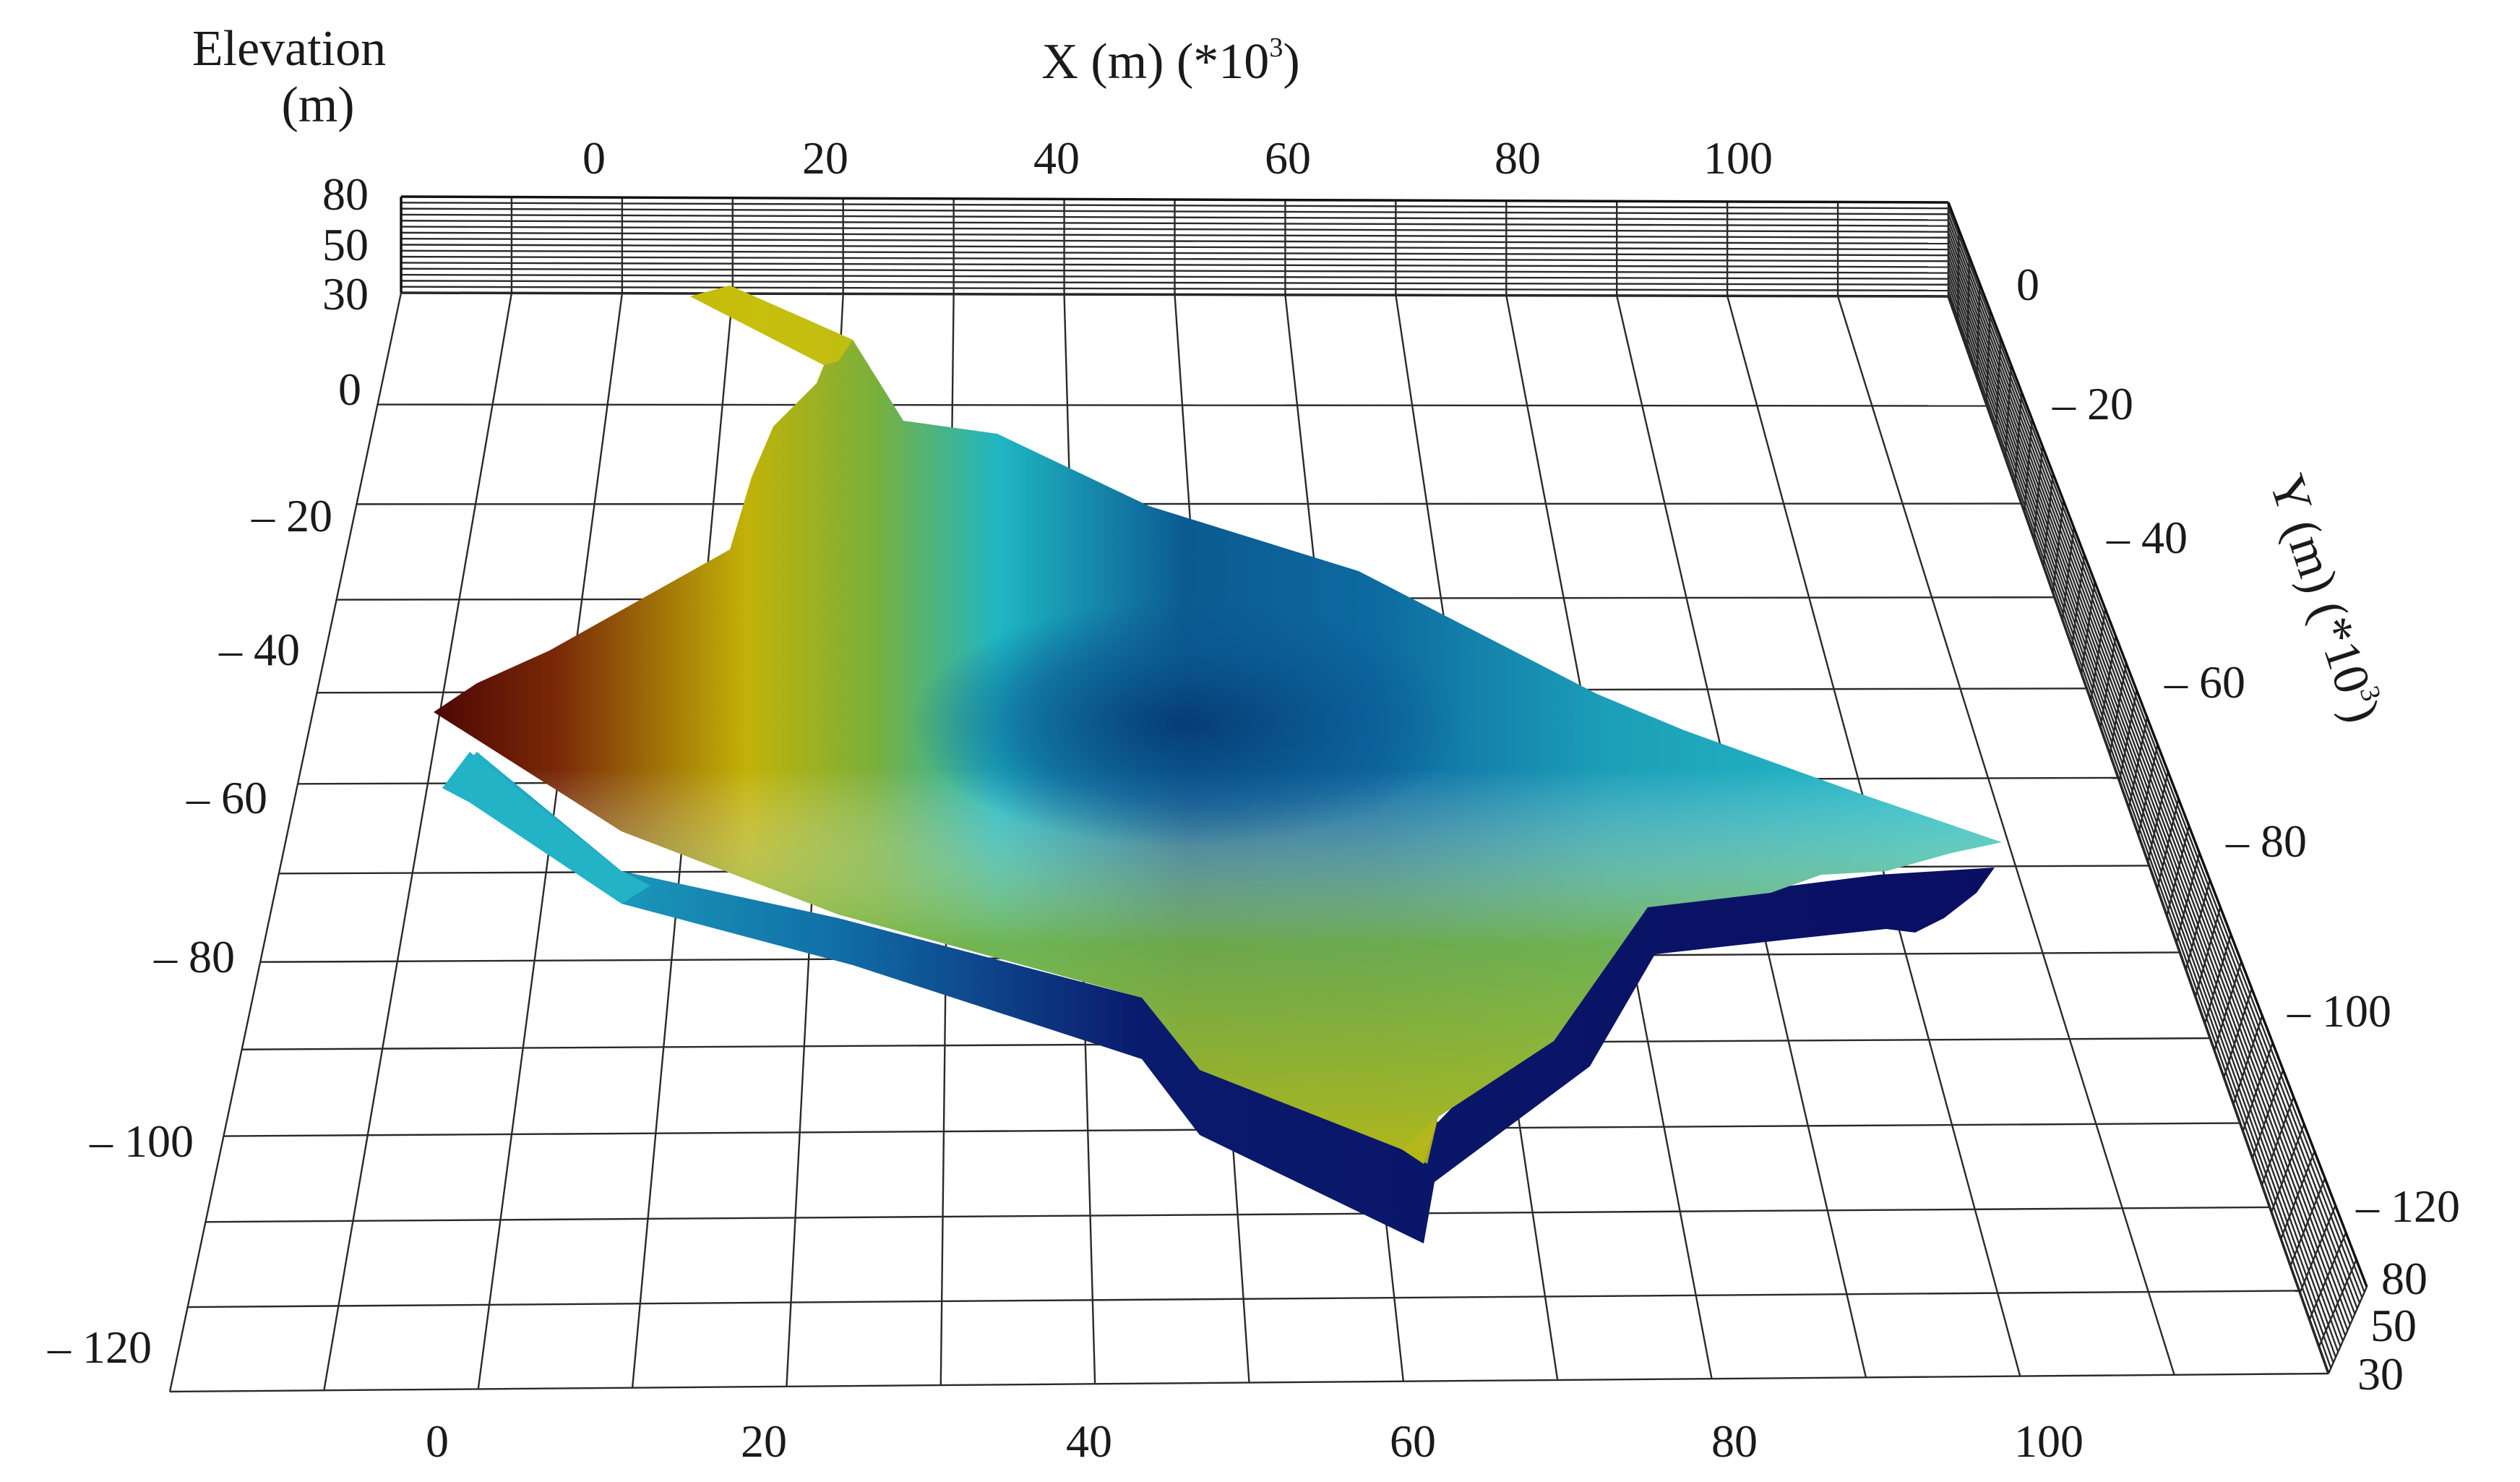 Image resolution: width=2520 pixels, height=1482 pixels. I want to click on right-wall, so click(2157, 788).